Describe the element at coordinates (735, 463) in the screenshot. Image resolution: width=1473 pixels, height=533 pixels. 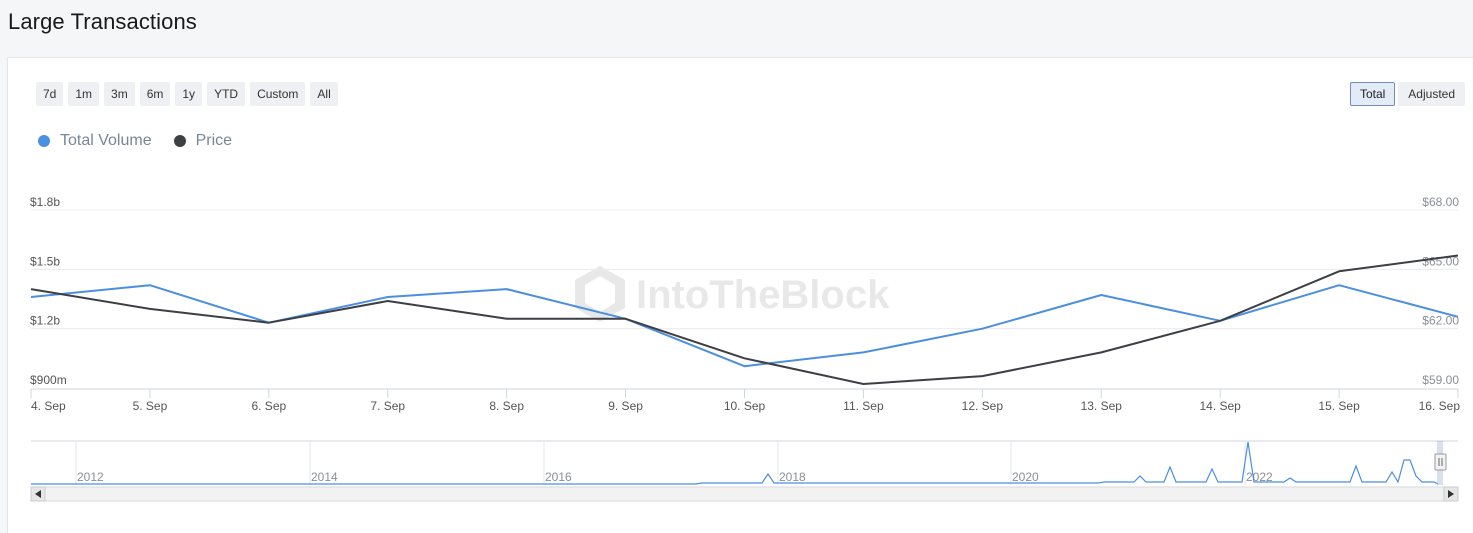
I see `navigator-series-line` at that location.